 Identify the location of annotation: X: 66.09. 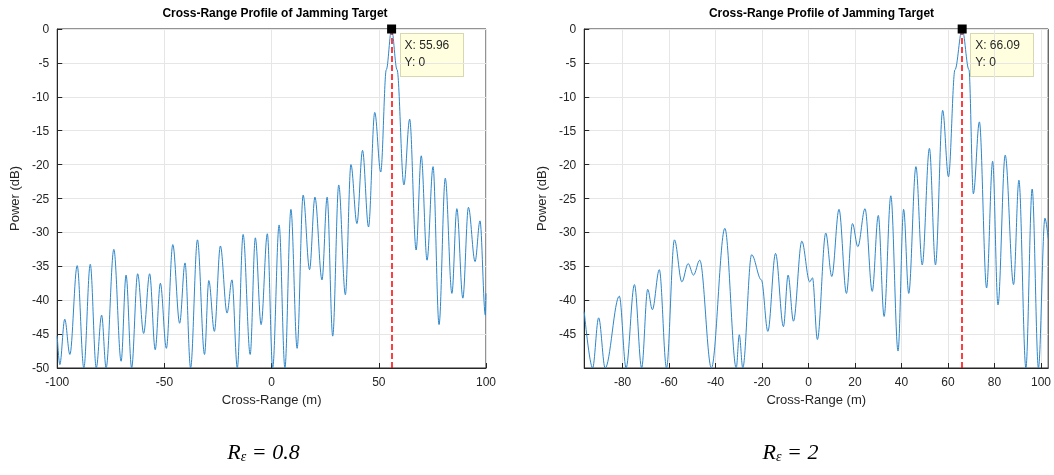
(998, 45).